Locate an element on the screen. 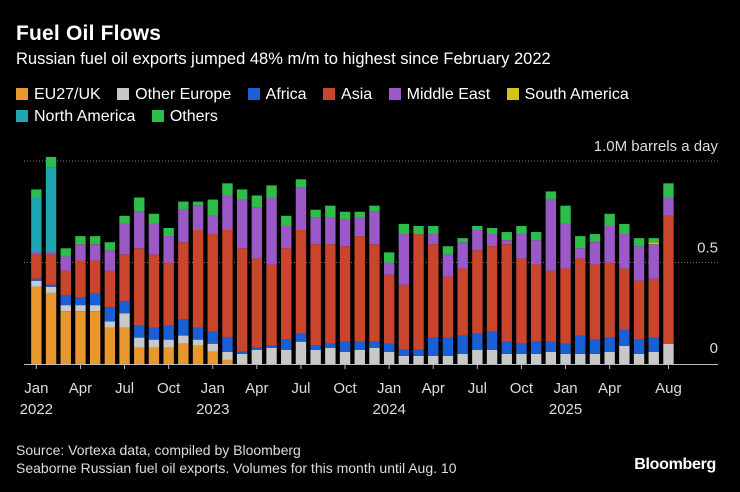 The width and height of the screenshot is (740, 492). legend-item-africa: Africa is located at coordinates (277, 95).